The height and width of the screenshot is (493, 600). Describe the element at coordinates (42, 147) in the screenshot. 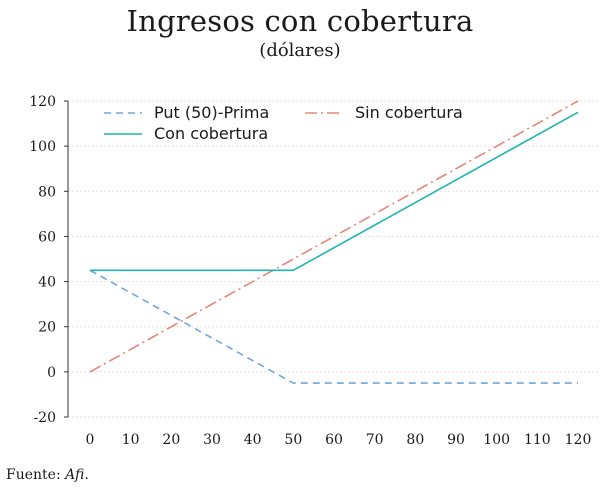

I see `y-tick-label: 100` at that location.